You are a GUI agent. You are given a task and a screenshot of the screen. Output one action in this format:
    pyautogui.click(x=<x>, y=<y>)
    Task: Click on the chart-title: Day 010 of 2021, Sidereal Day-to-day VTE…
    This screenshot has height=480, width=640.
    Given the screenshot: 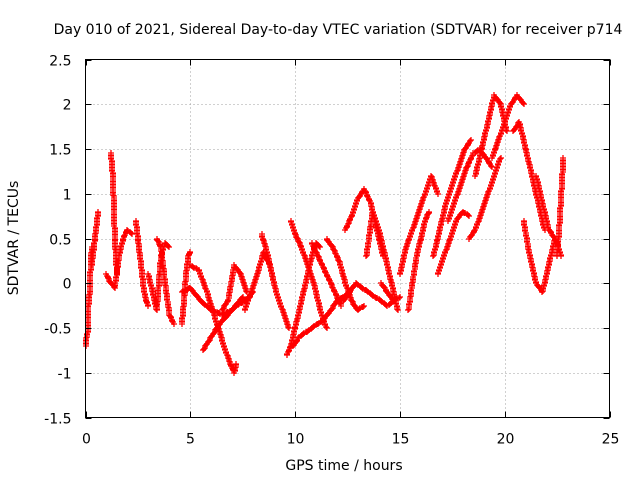 What is the action you would take?
    pyautogui.click(x=338, y=30)
    